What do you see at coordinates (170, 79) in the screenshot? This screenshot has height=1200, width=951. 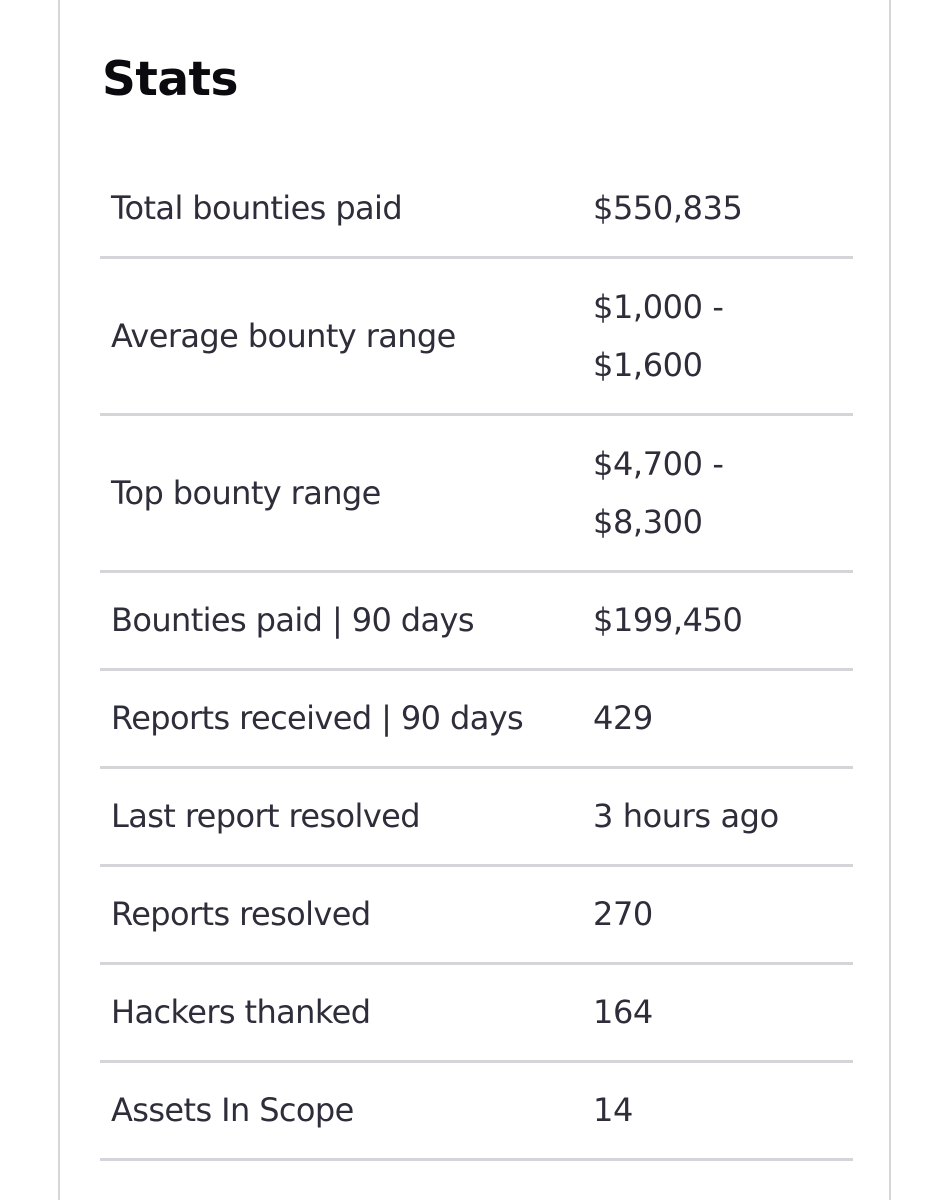 I see `stats-title: Stats` at bounding box center [170, 79].